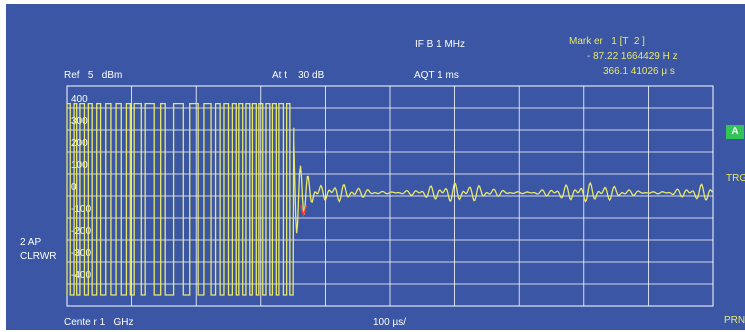 This screenshot has width=745, height=332. Describe the element at coordinates (81, 253) in the screenshot. I see `y-tick-label: -300` at that location.